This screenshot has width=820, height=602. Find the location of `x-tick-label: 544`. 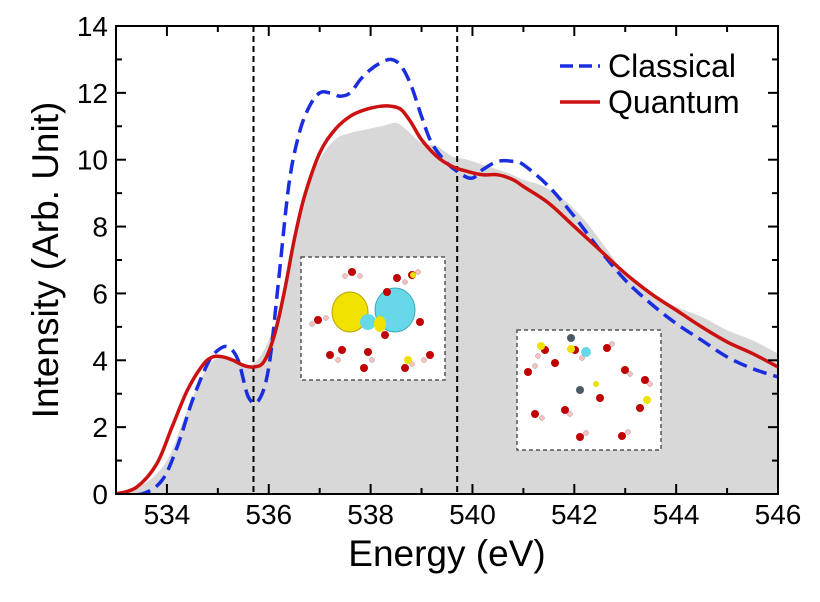

x-tick-label: 544 is located at coordinates (676, 514).